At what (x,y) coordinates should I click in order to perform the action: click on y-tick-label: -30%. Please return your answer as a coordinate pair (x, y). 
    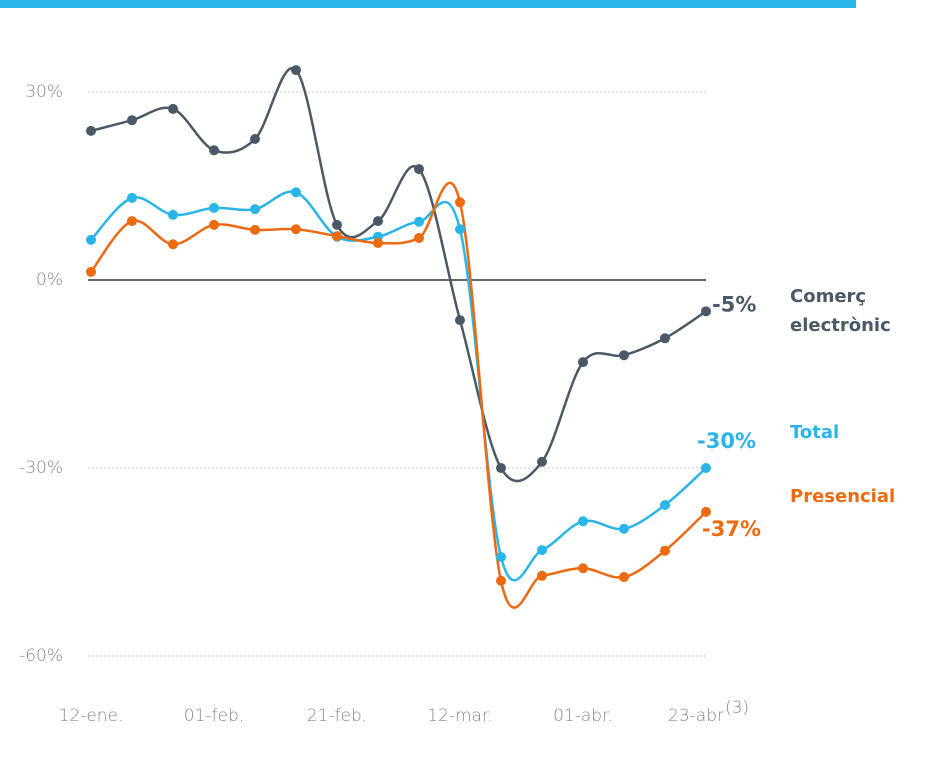
    Looking at the image, I should click on (41, 468).